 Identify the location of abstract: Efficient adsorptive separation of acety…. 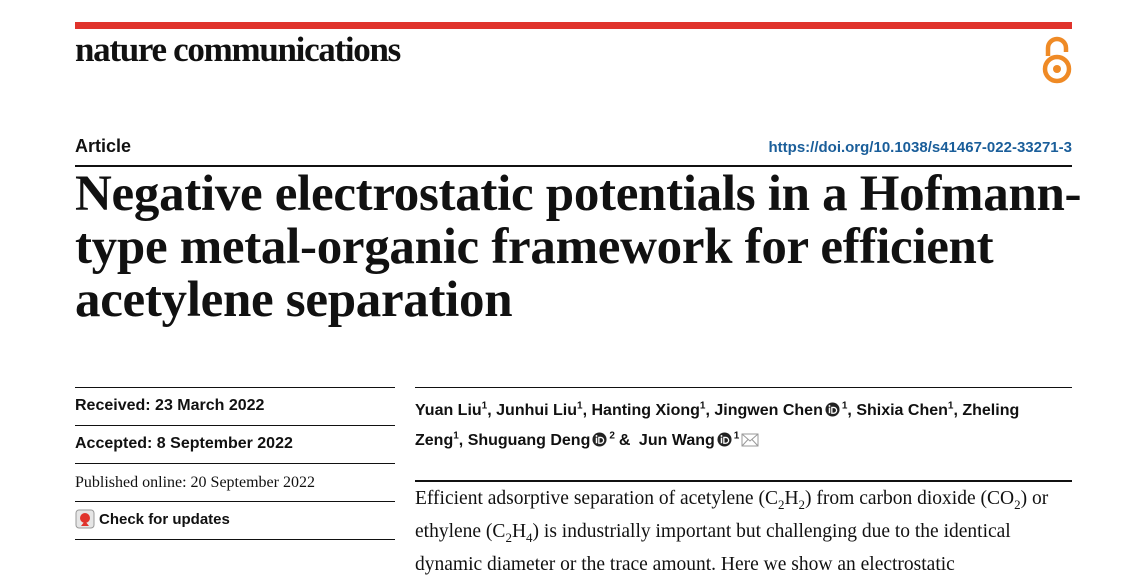
(745, 531).